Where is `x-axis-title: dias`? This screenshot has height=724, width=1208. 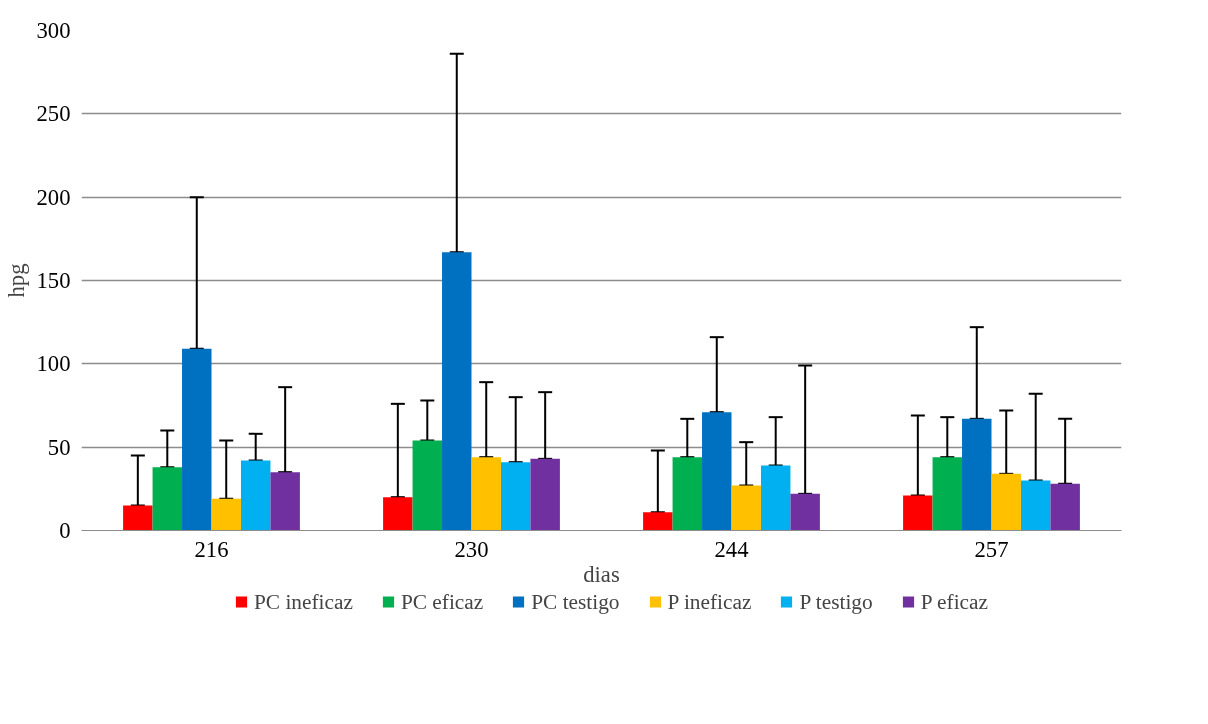 x-axis-title: dias is located at coordinates (601, 574).